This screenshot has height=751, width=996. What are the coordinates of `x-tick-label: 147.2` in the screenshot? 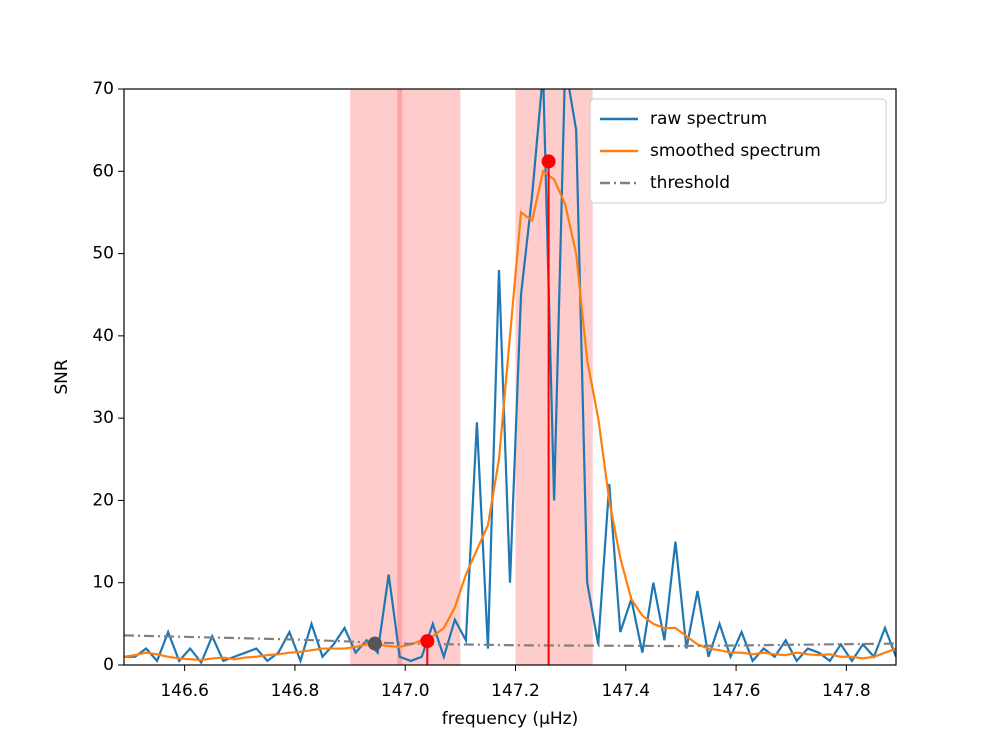 It's located at (515, 691).